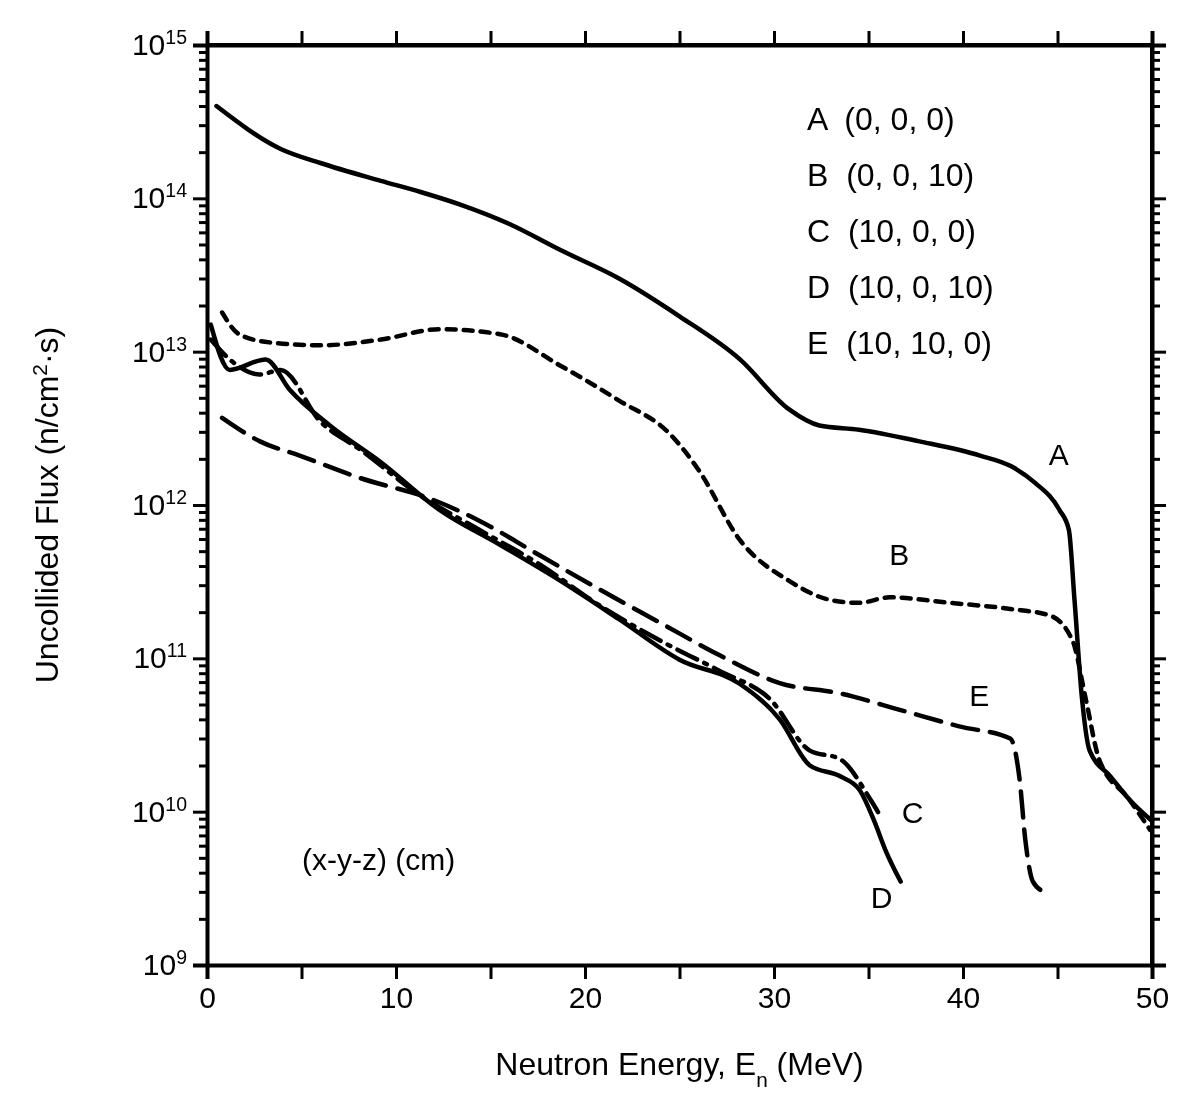 The image size is (1189, 1099). Describe the element at coordinates (159, 350) in the screenshot. I see `y-tick-label: 10$^{13}$` at that location.